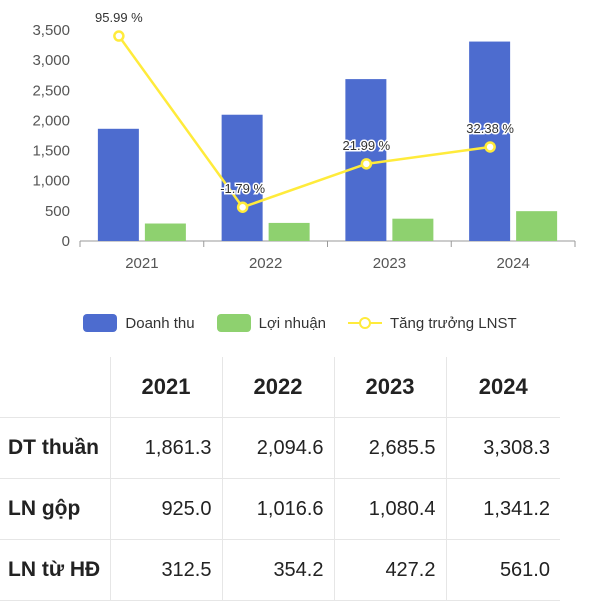  I want to click on x-tick-label: 2021, so click(141, 263).